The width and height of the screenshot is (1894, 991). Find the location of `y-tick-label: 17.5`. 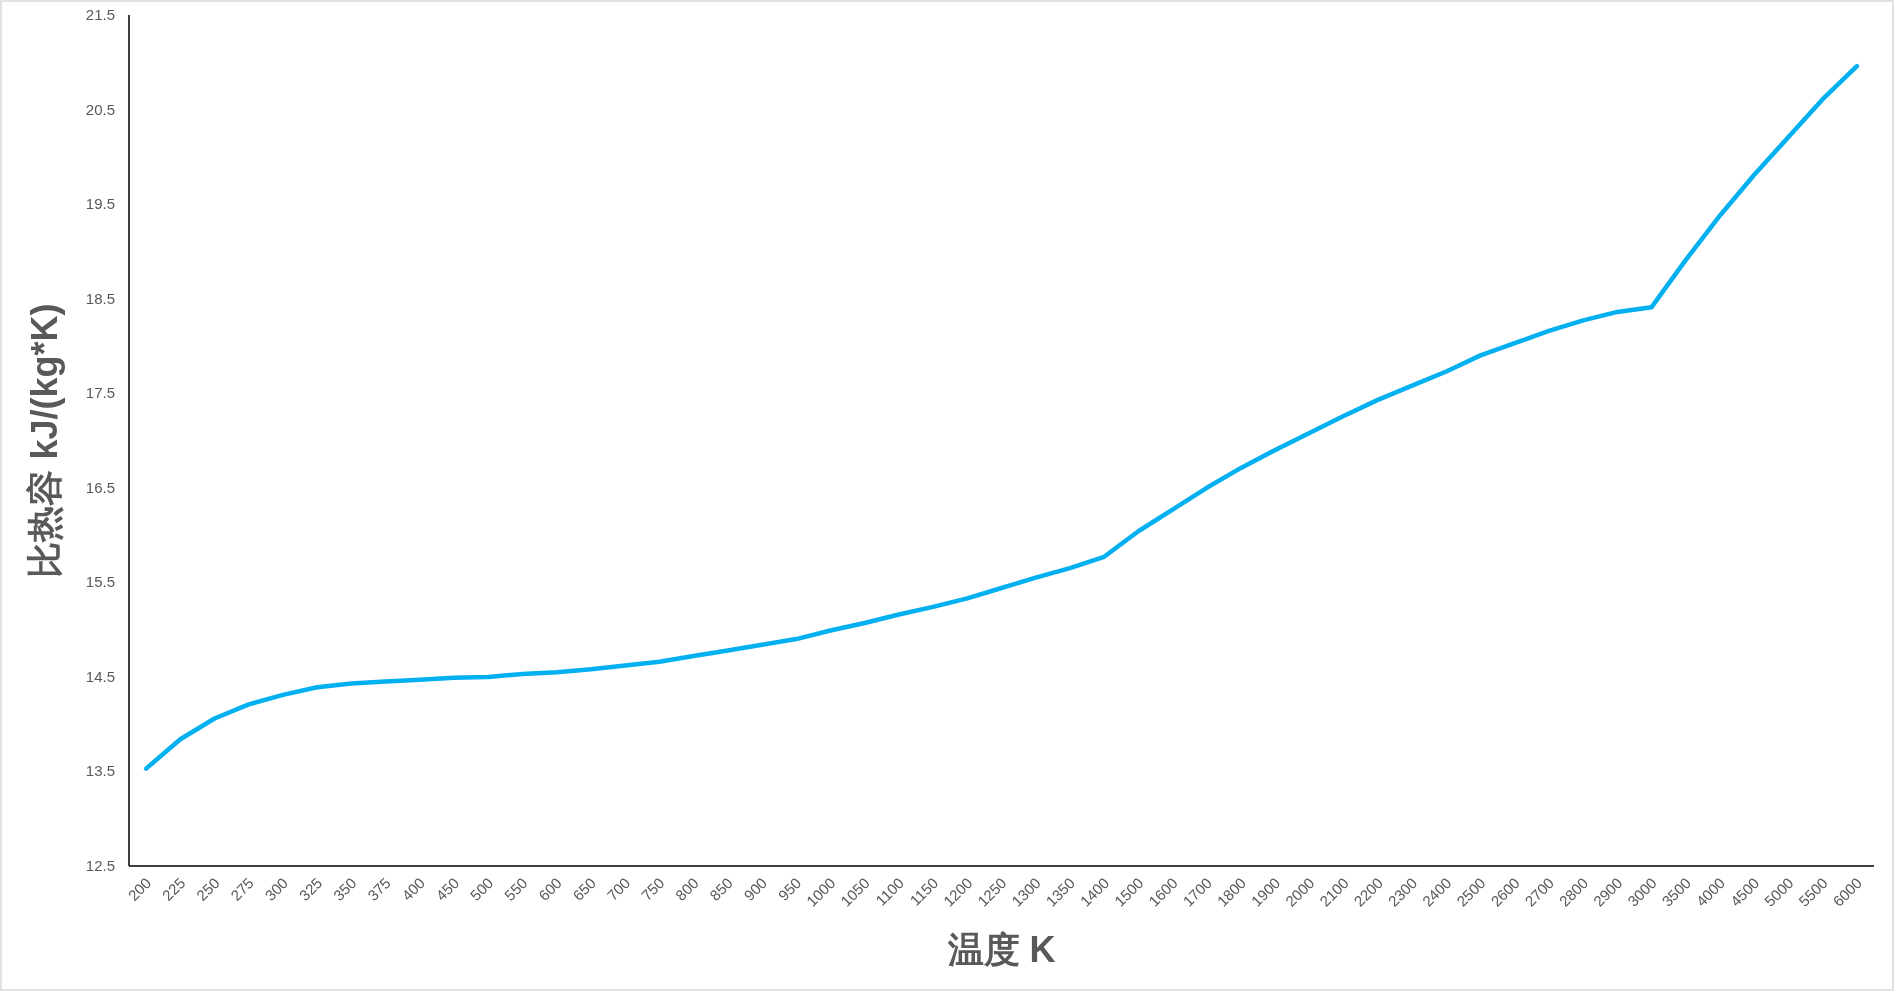

y-tick-label: 17.5 is located at coordinates (100, 393).